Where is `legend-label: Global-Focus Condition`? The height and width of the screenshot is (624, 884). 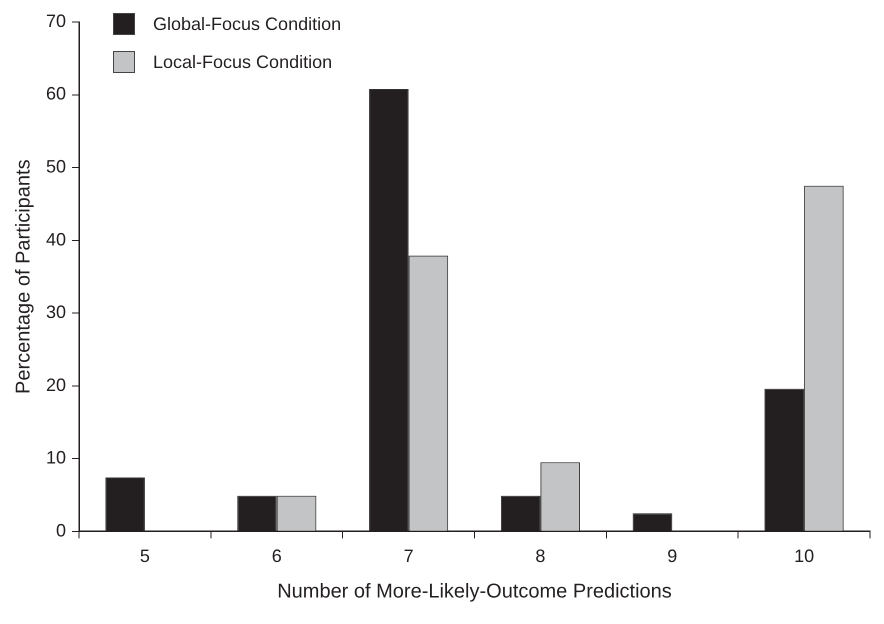 legend-label: Global-Focus Condition is located at coordinates (247, 24).